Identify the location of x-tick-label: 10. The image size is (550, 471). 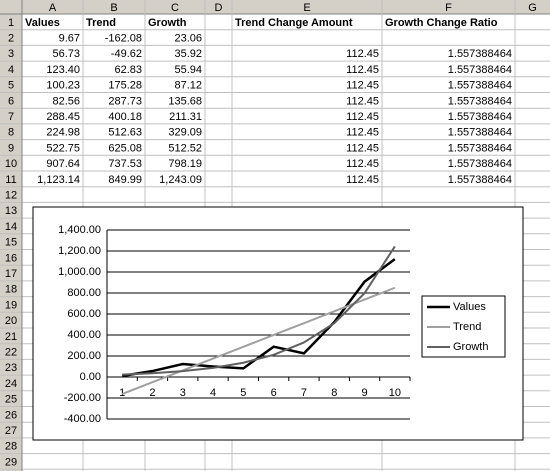
(395, 393).